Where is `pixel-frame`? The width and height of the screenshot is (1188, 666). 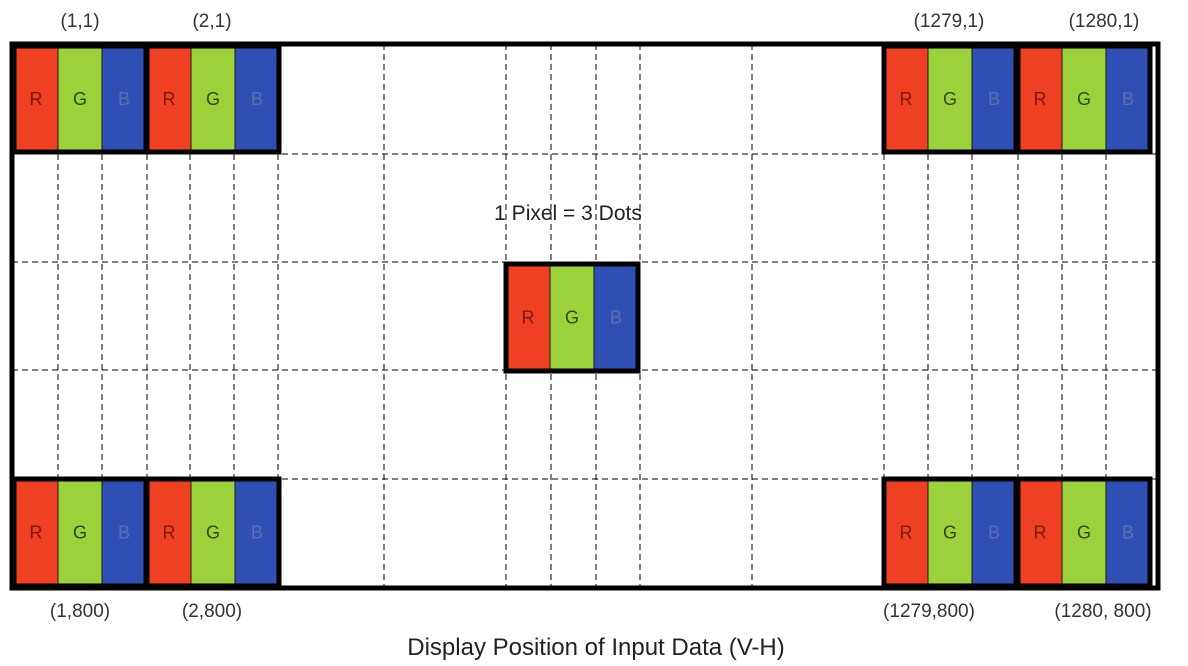
pixel-frame is located at coordinates (572, 317).